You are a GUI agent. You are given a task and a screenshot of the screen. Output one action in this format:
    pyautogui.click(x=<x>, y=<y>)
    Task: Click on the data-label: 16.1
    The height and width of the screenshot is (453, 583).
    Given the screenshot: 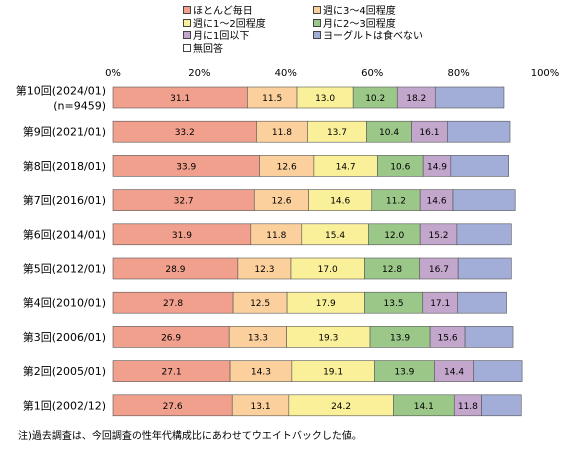 What is the action you would take?
    pyautogui.click(x=429, y=133)
    